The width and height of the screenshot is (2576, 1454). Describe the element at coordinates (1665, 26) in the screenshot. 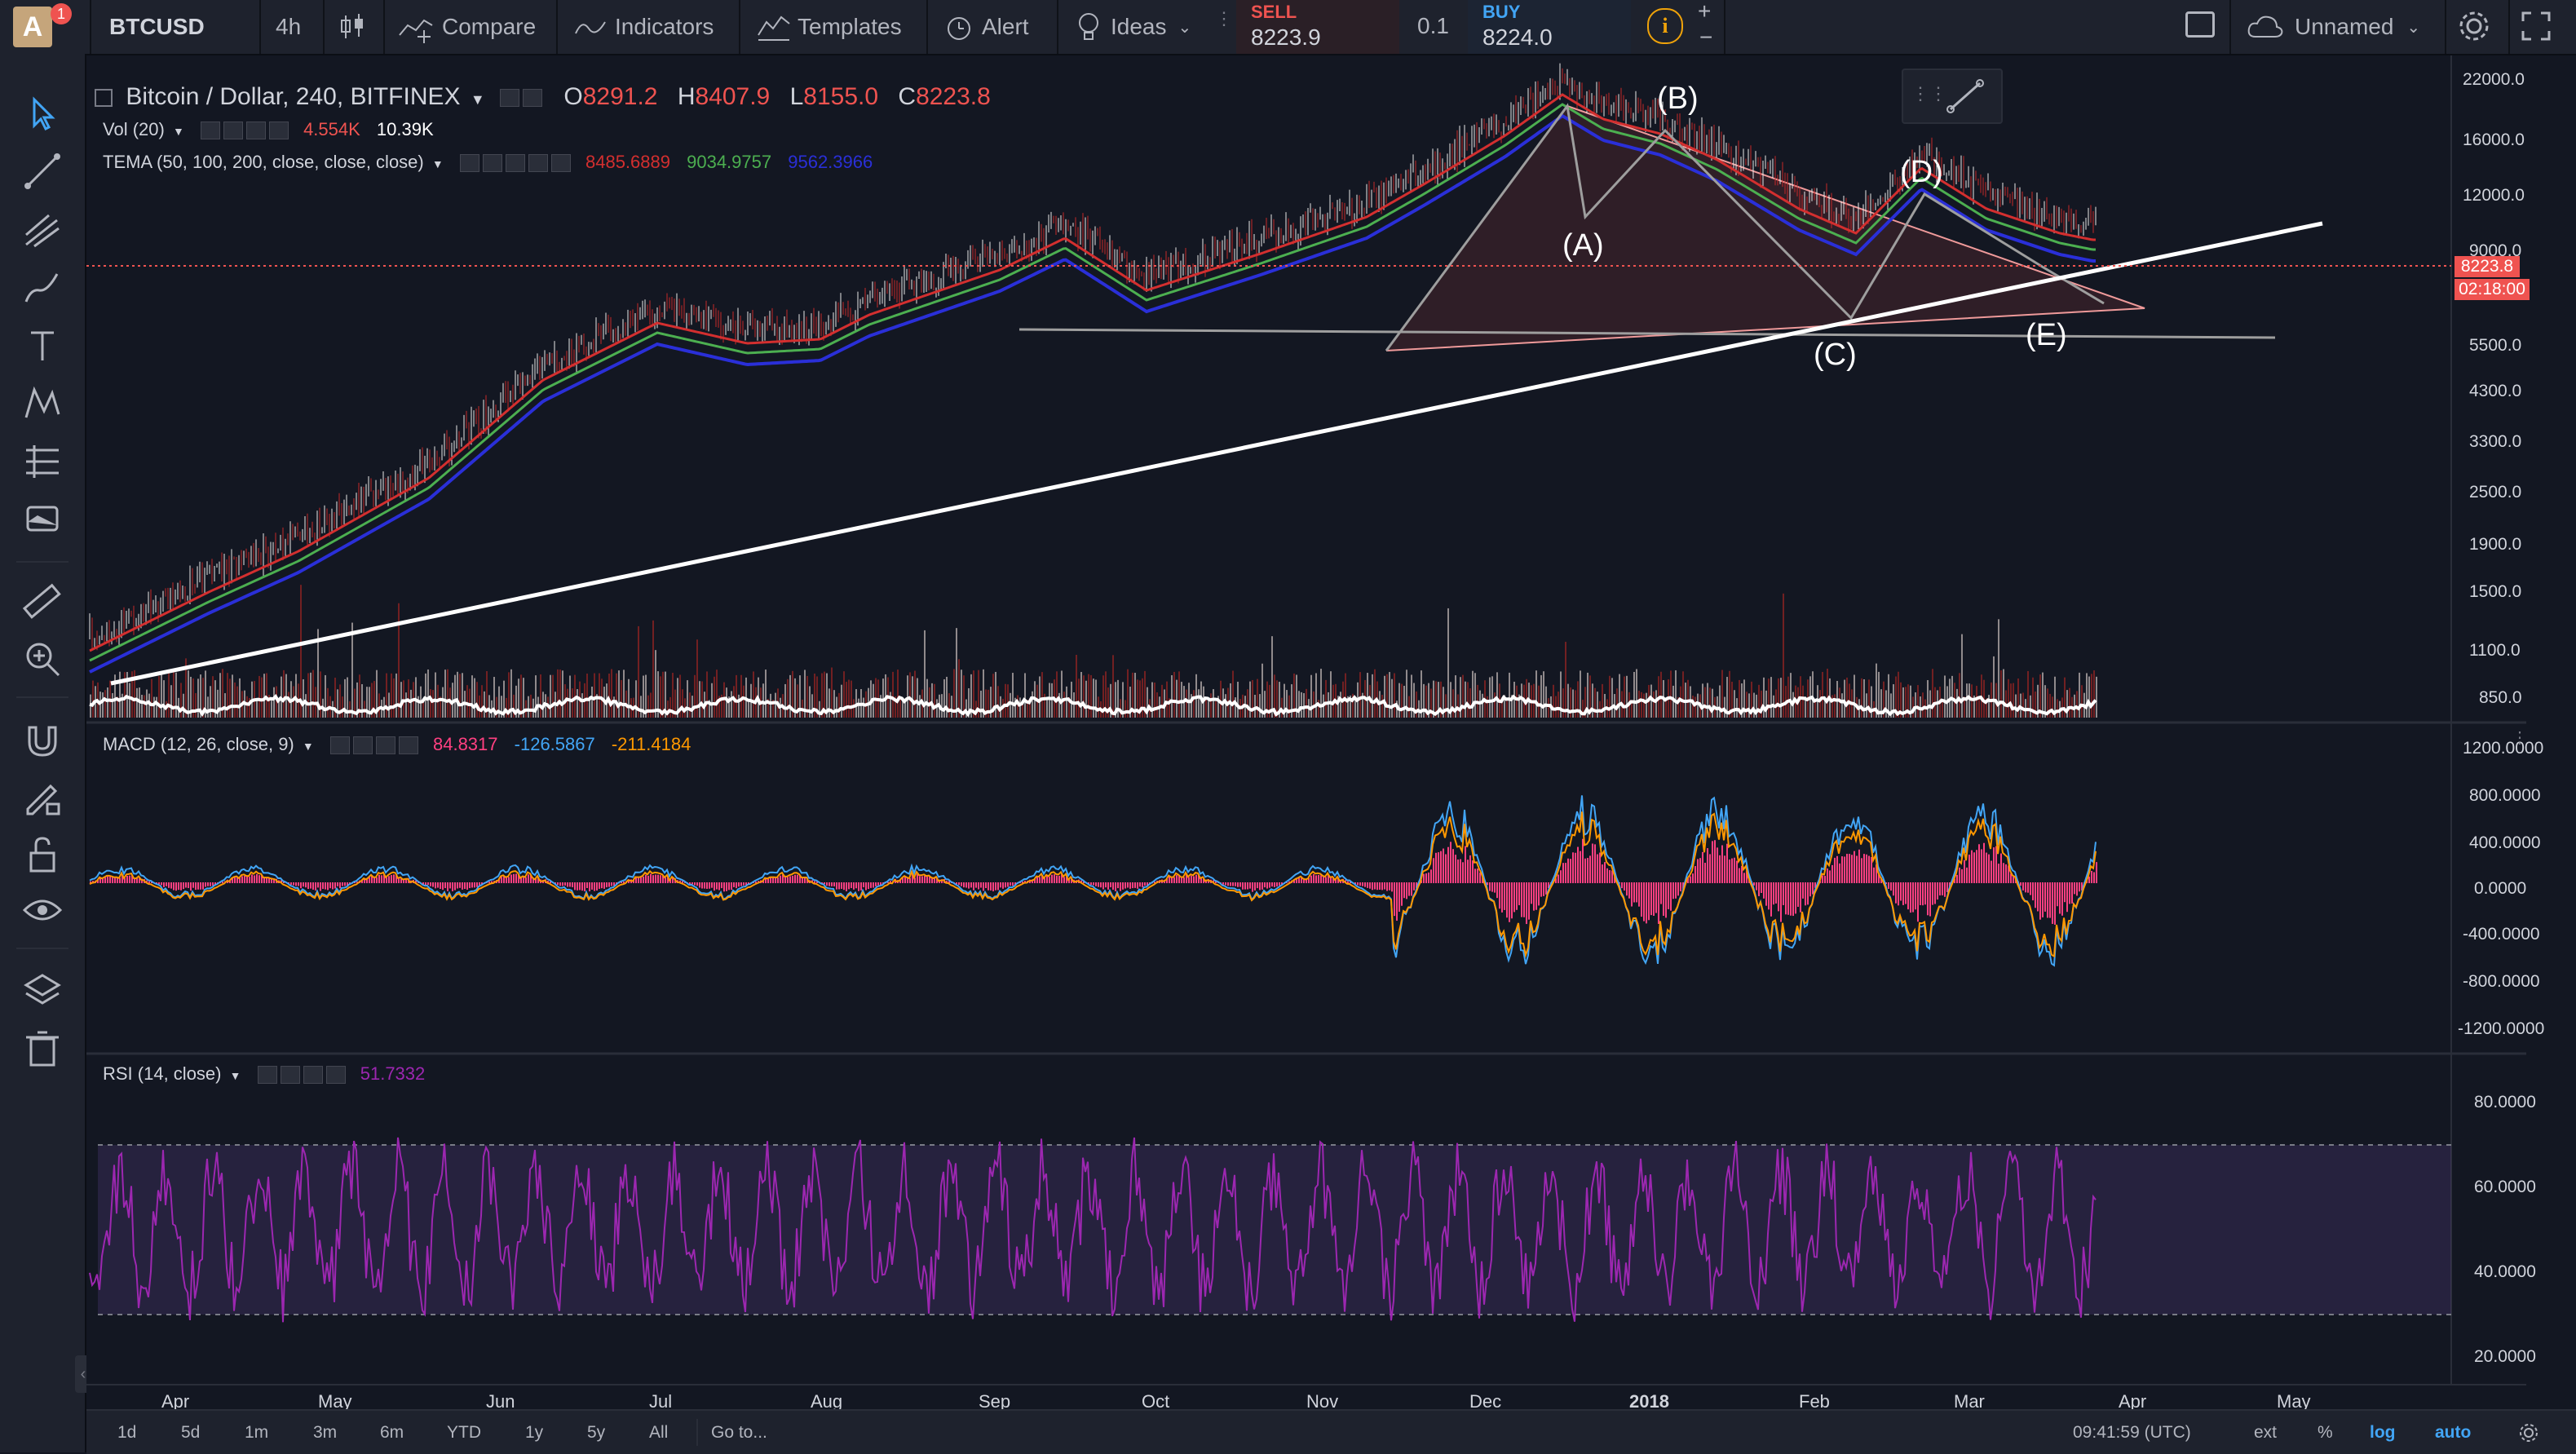

I see `info-icon: i` at that location.